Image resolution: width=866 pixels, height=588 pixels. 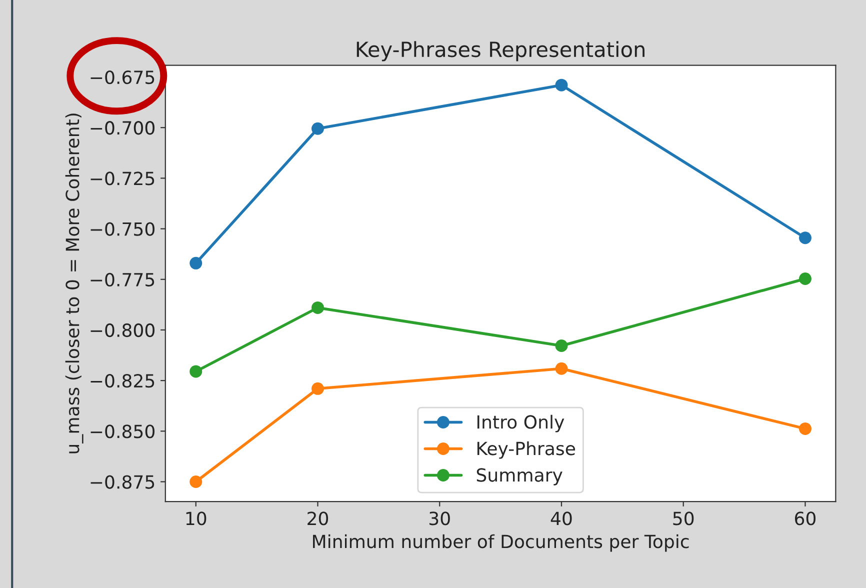 I want to click on x-axis-title: Minimum number of Documents per Topic, so click(x=501, y=543).